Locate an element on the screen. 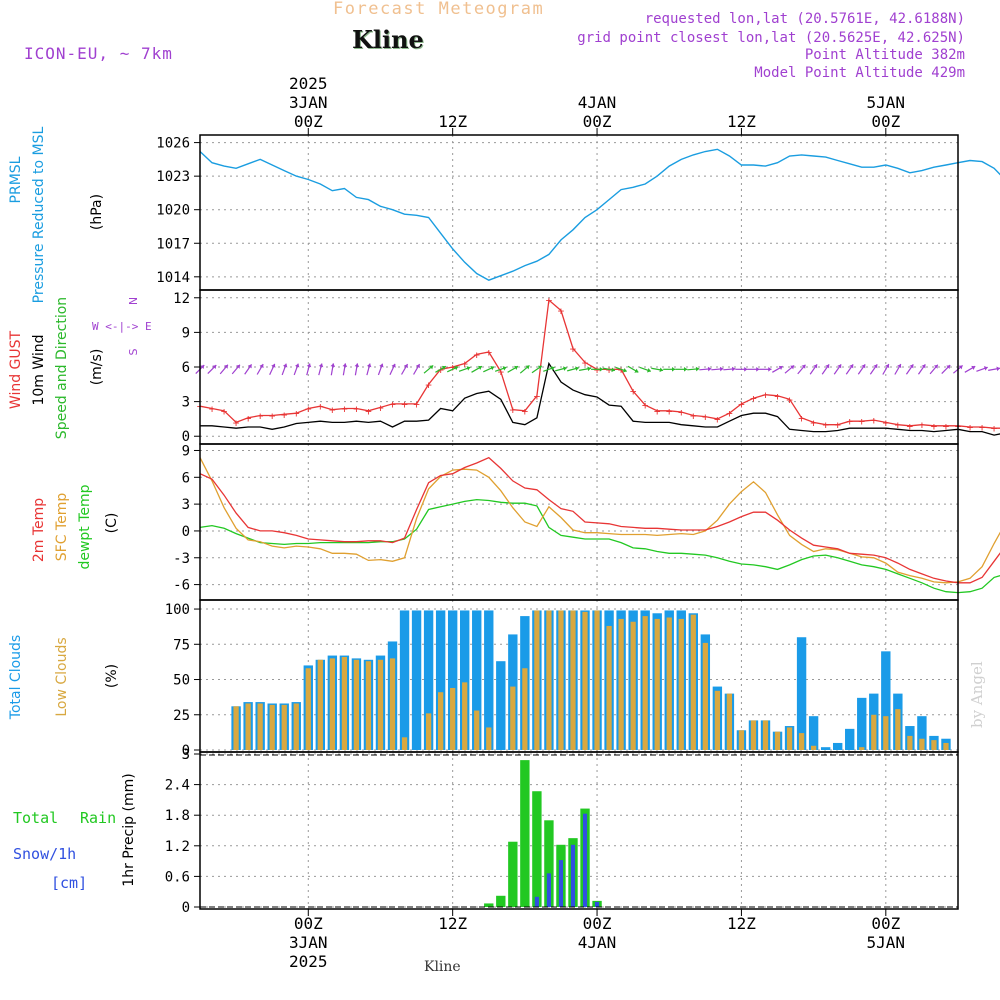 The image size is (1000, 1000). low-clouds-label: Low Clouds is located at coordinates (62, 676).